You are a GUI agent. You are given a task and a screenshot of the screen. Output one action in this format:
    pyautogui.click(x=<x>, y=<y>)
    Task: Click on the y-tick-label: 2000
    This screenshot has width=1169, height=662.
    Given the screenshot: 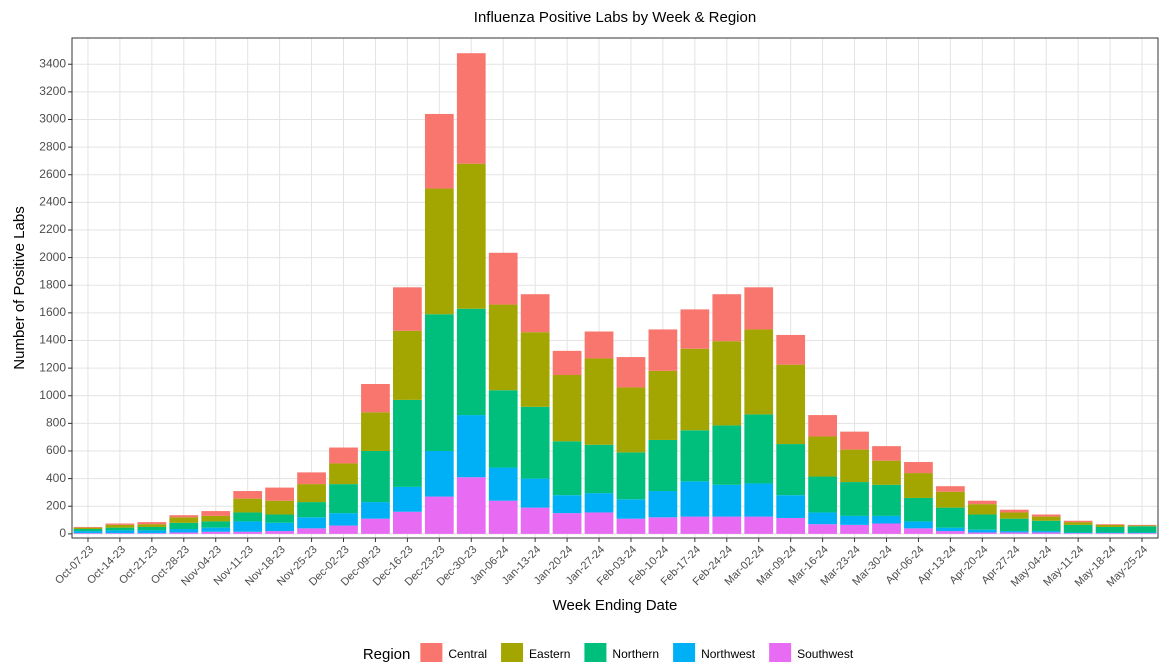 What is the action you would take?
    pyautogui.click(x=52, y=257)
    